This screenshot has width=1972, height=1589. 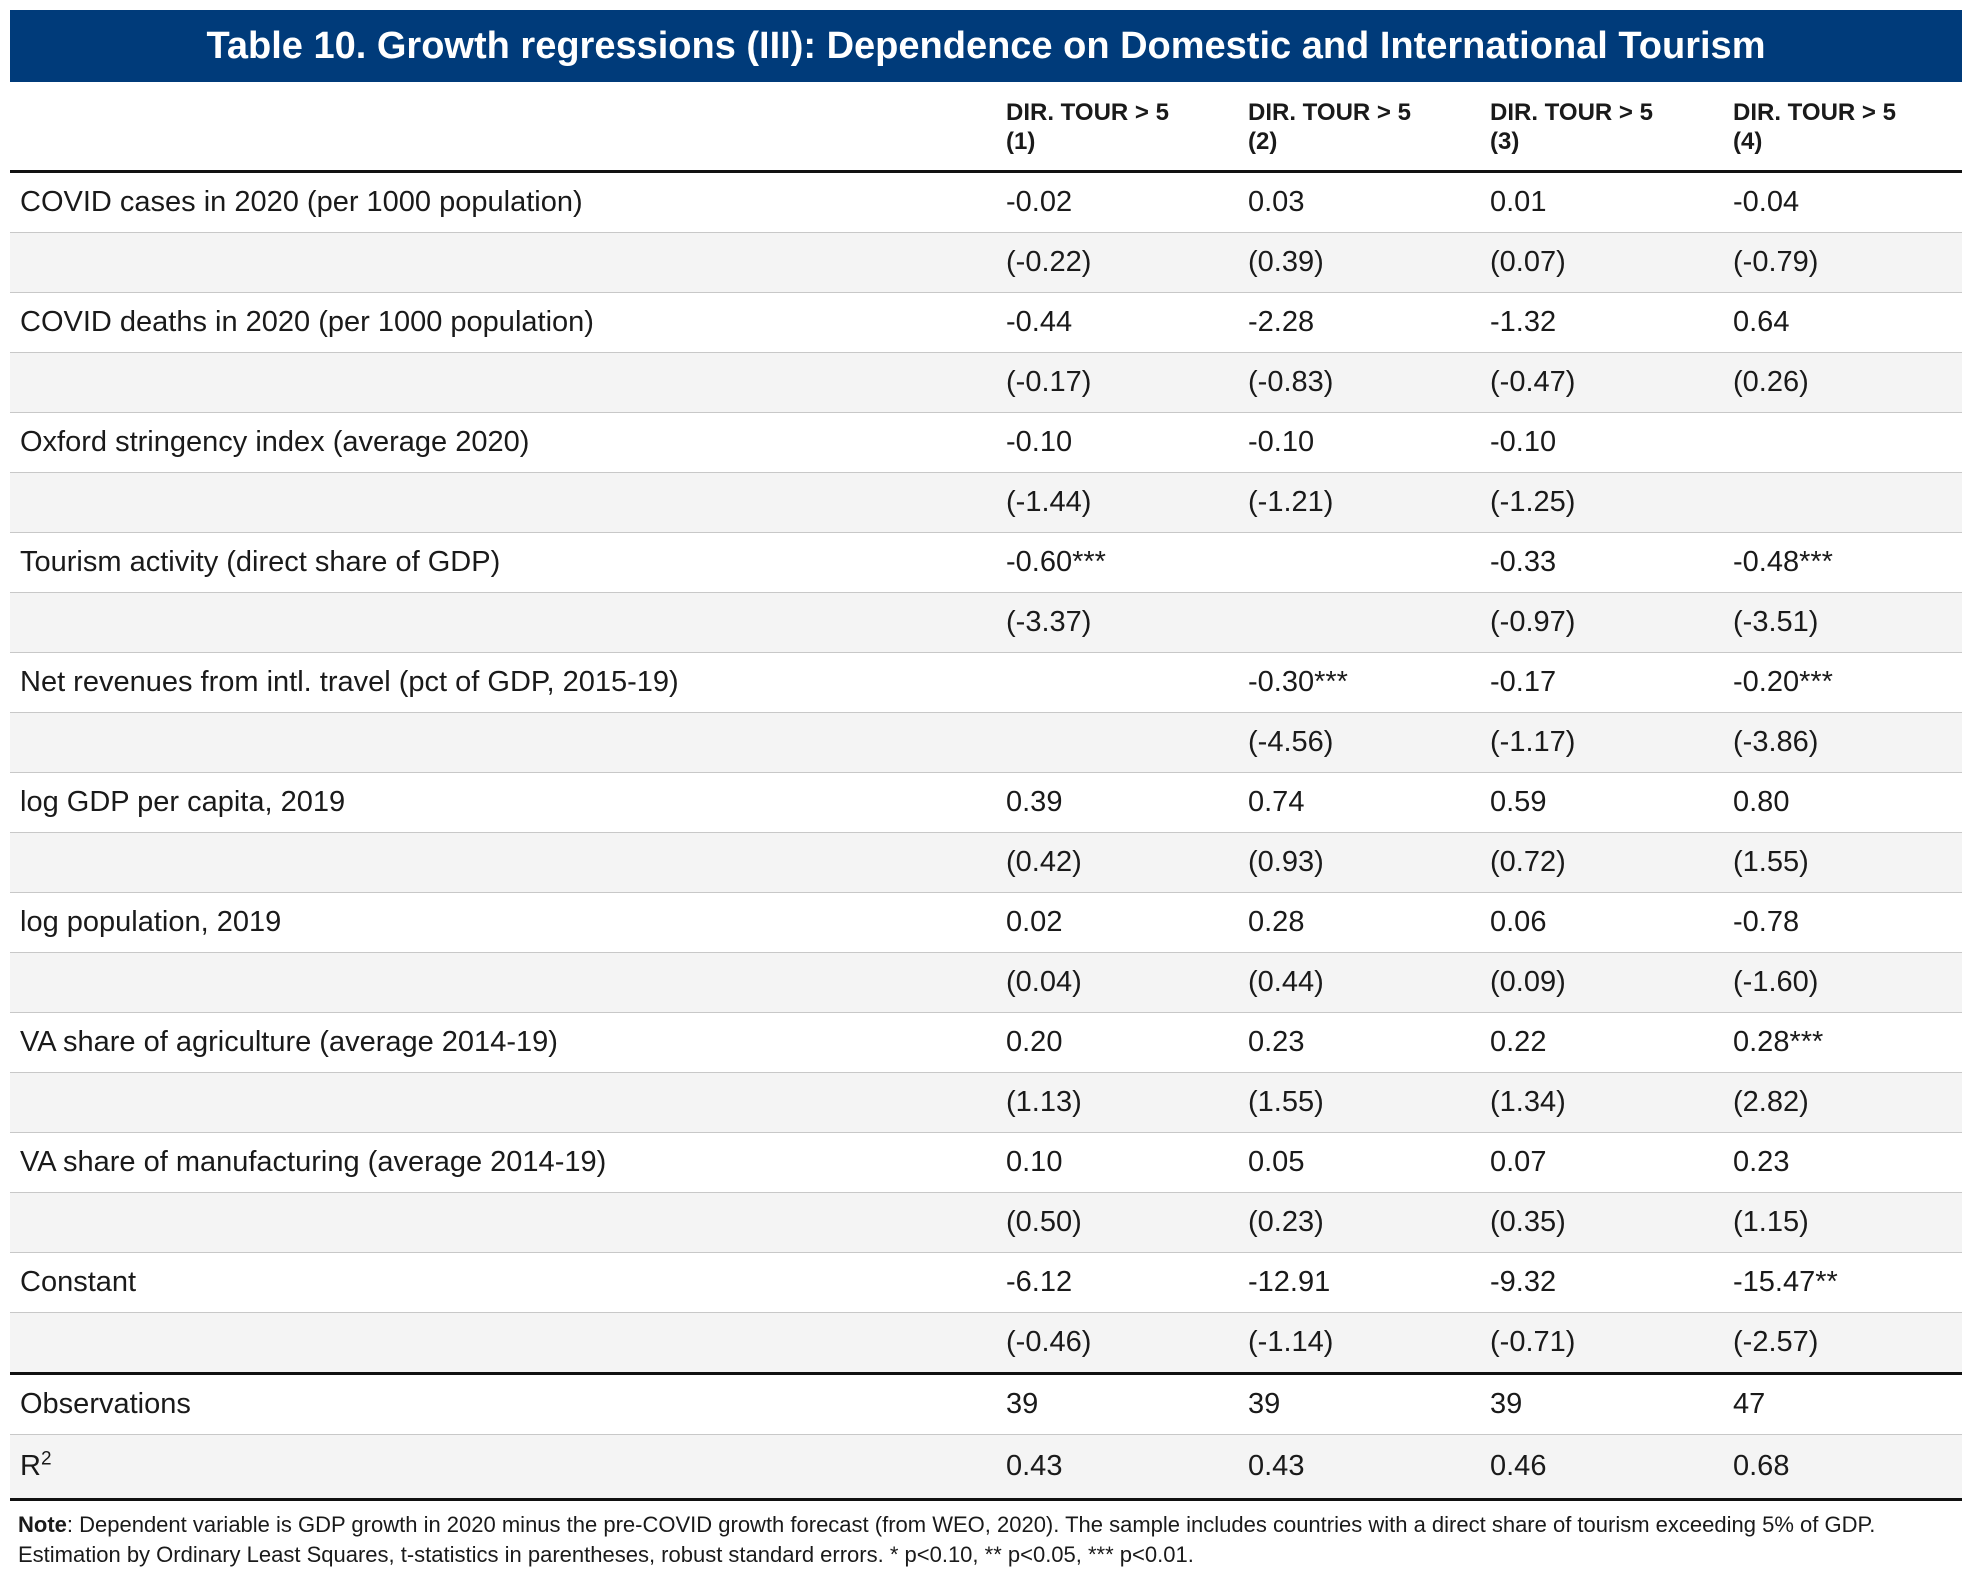 What do you see at coordinates (1359, 982) in the screenshot?
I see `tstat-cell: (0.44)` at bounding box center [1359, 982].